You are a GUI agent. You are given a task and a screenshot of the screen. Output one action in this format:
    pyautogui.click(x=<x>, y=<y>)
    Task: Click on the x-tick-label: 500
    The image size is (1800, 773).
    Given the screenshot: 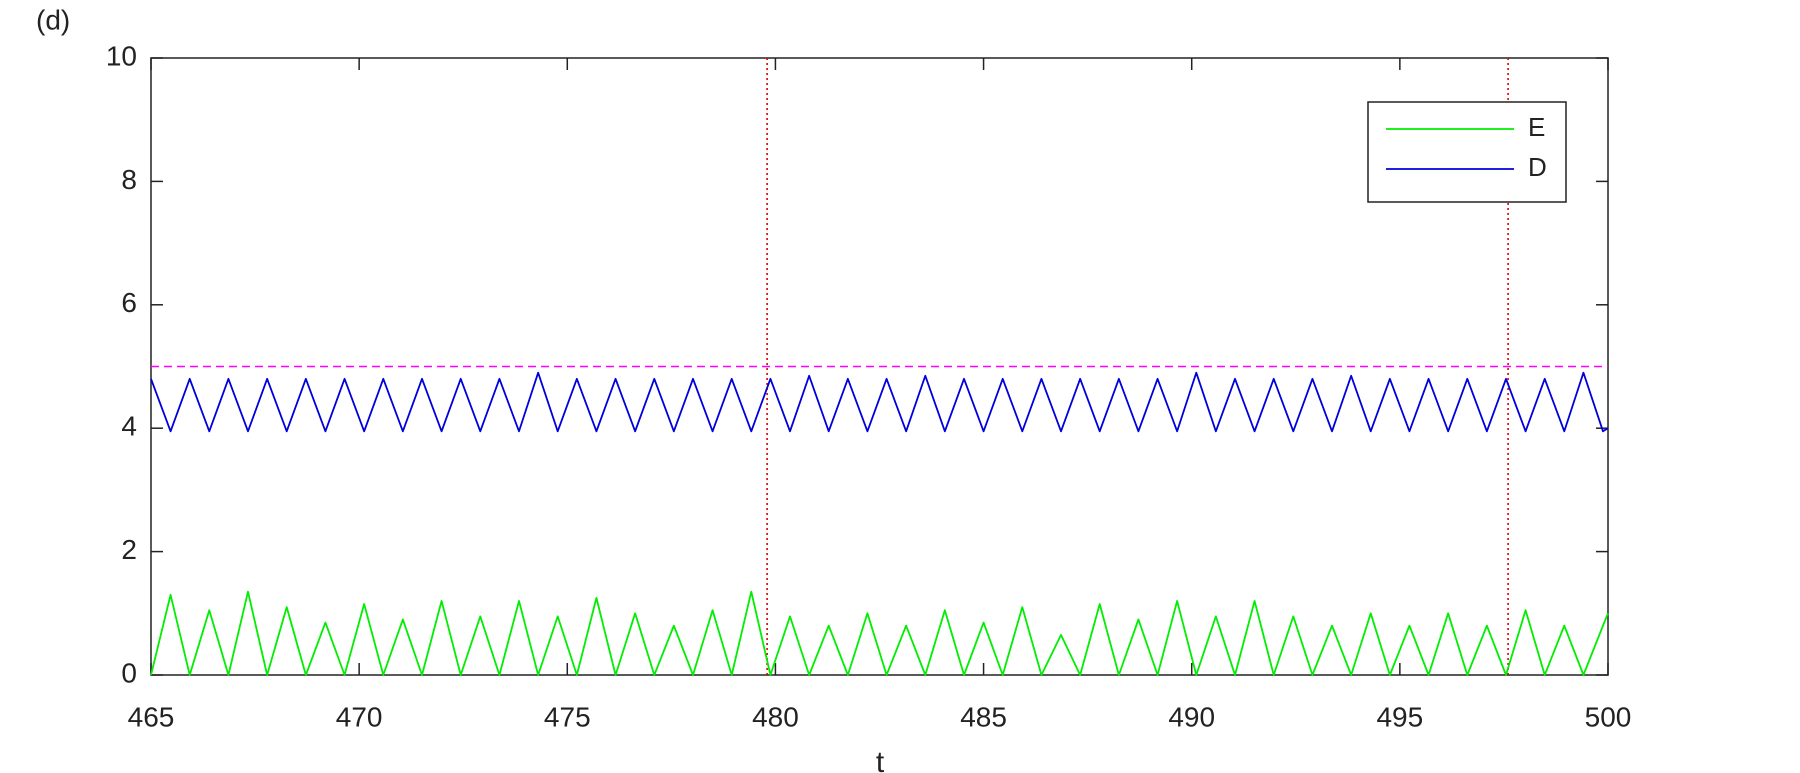 What is the action you would take?
    pyautogui.click(x=1608, y=716)
    